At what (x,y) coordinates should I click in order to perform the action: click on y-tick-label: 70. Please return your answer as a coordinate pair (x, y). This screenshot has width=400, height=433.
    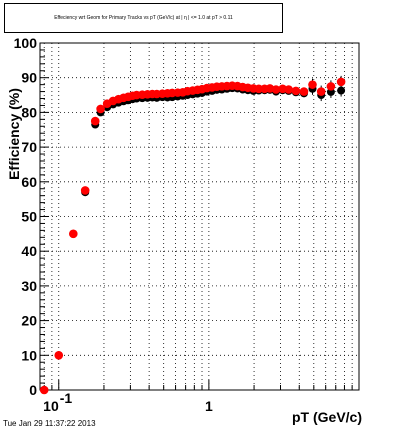
    Looking at the image, I should click on (29, 147).